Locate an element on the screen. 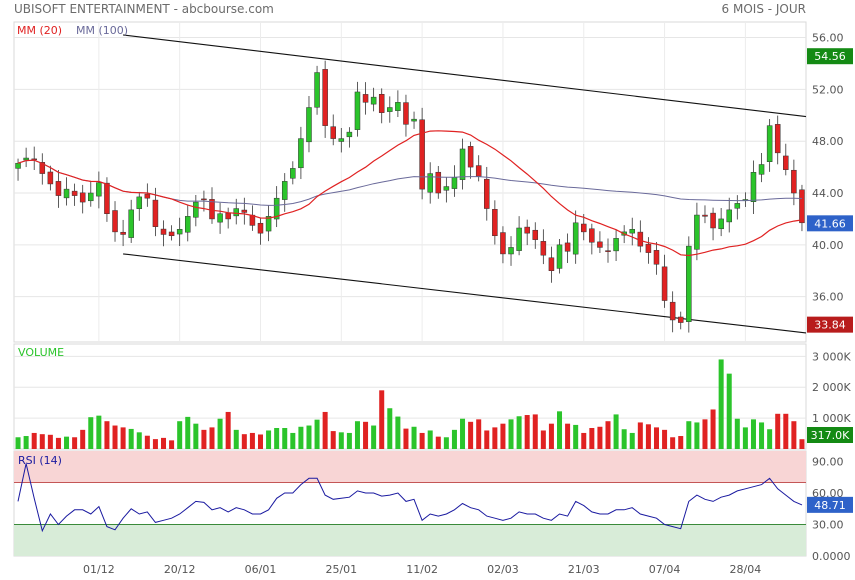 This screenshot has height=580, width=855. badge-high-text: 54.56 is located at coordinates (830, 56).